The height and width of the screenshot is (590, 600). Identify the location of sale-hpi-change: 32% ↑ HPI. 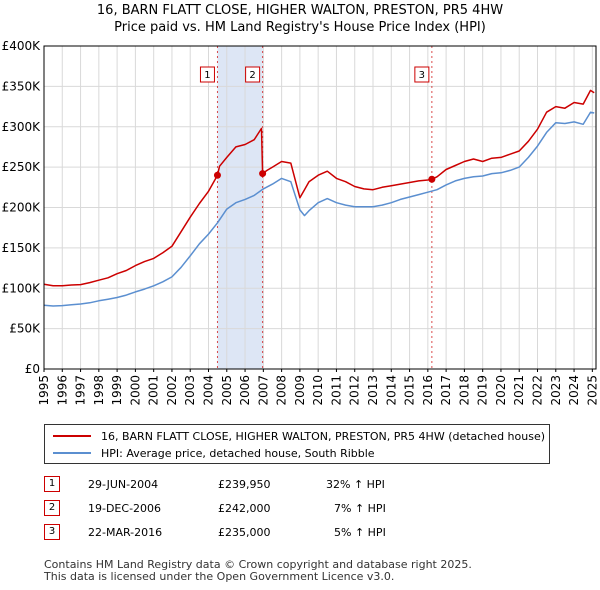
(355, 484).